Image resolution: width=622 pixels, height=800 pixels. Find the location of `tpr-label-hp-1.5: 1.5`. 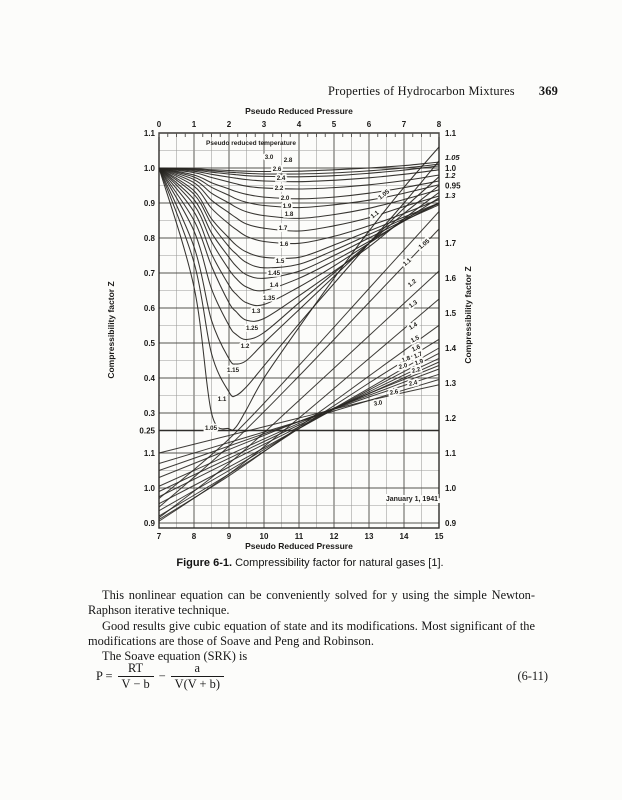

tpr-label-hp-1.5: 1.5 is located at coordinates (415, 339).